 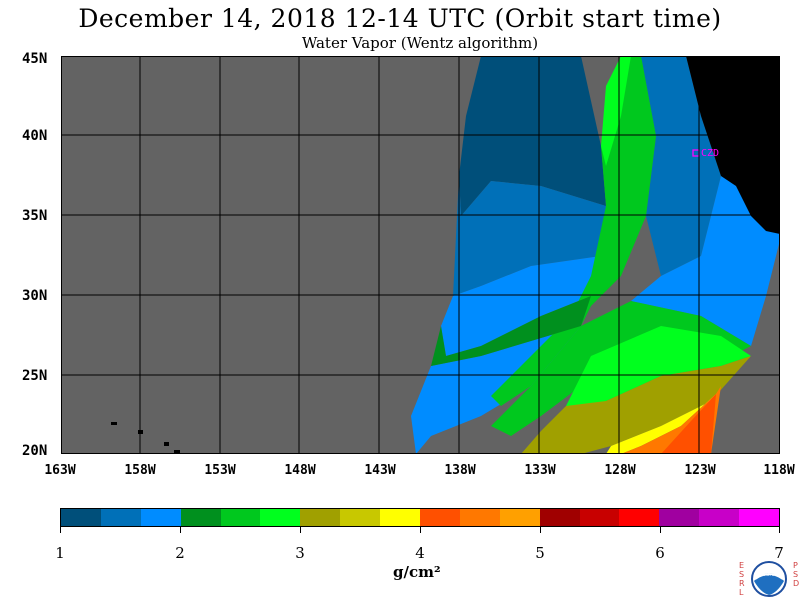 I want to click on lon-label-163w: 163W, so click(x=60, y=470).